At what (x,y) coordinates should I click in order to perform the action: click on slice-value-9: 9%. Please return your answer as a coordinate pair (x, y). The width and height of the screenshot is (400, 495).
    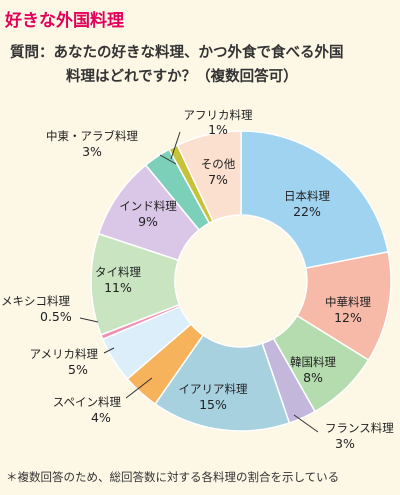
    Looking at the image, I should click on (148, 221).